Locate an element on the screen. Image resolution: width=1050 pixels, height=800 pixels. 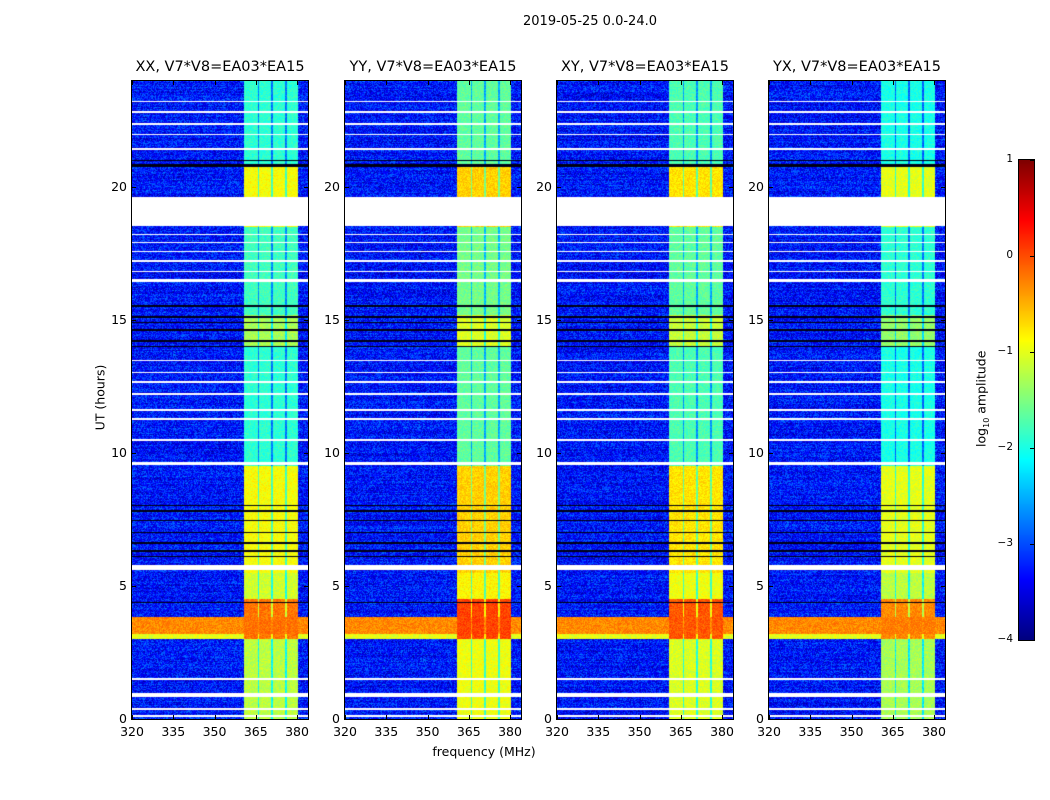
colorbar is located at coordinates (1026, 400).